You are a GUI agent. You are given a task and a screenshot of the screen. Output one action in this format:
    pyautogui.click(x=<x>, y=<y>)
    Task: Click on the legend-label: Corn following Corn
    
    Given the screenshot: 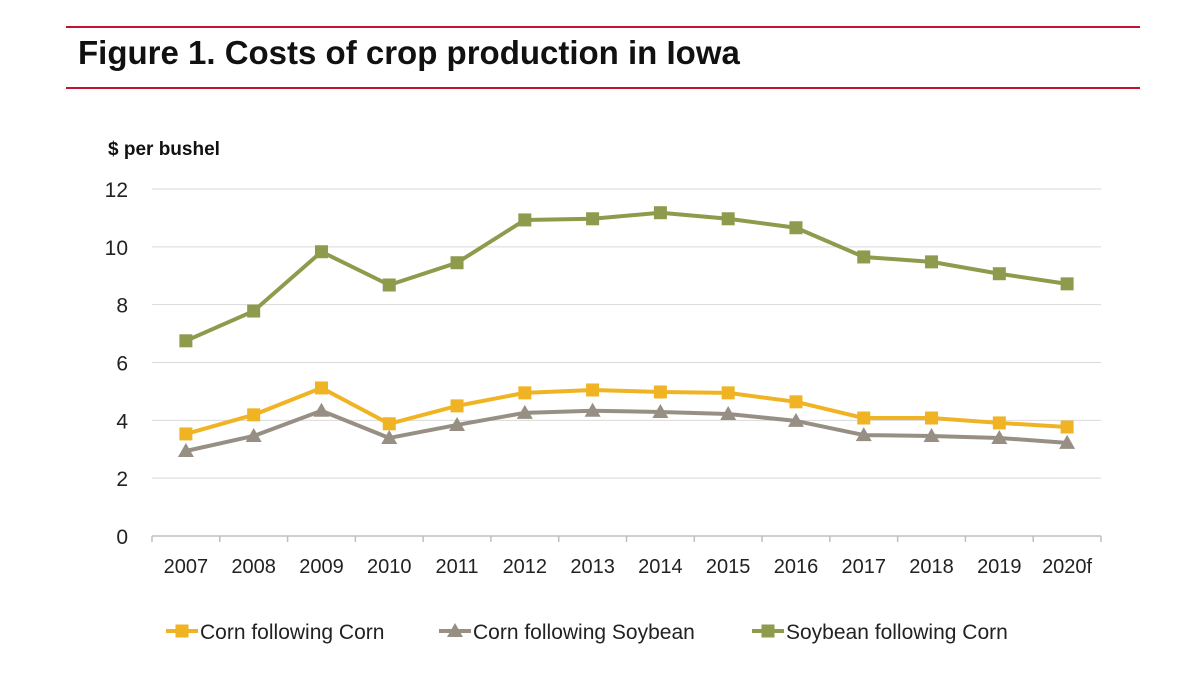 What is the action you would take?
    pyautogui.click(x=292, y=632)
    